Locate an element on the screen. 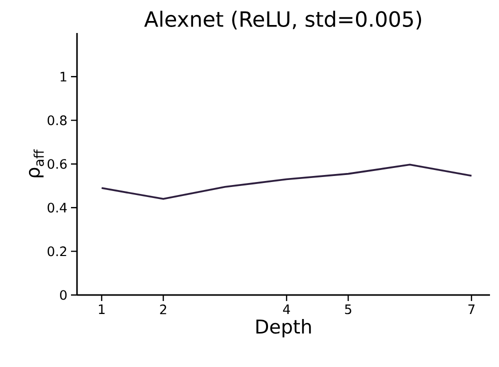 This screenshot has width=499, height=367. y-tick-label: 1 is located at coordinates (63, 77).